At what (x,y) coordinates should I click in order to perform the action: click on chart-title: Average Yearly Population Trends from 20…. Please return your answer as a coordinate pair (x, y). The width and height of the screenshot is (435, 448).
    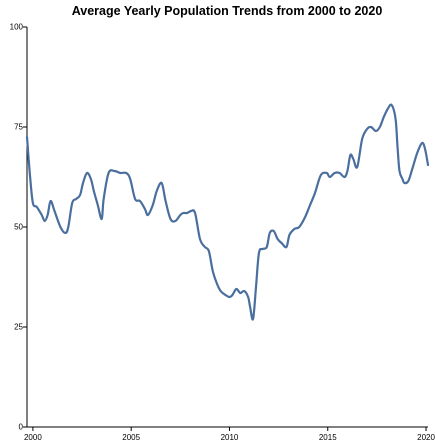
    Looking at the image, I should click on (227, 11).